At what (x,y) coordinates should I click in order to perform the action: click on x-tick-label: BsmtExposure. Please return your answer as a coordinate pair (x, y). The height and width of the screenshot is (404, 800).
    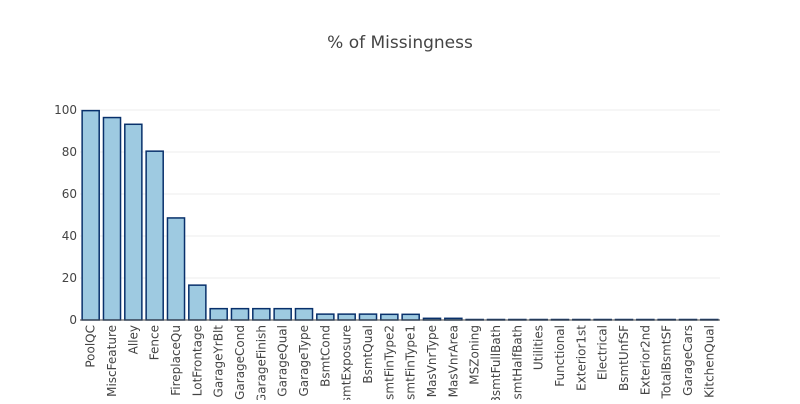
    Looking at the image, I should click on (347, 362).